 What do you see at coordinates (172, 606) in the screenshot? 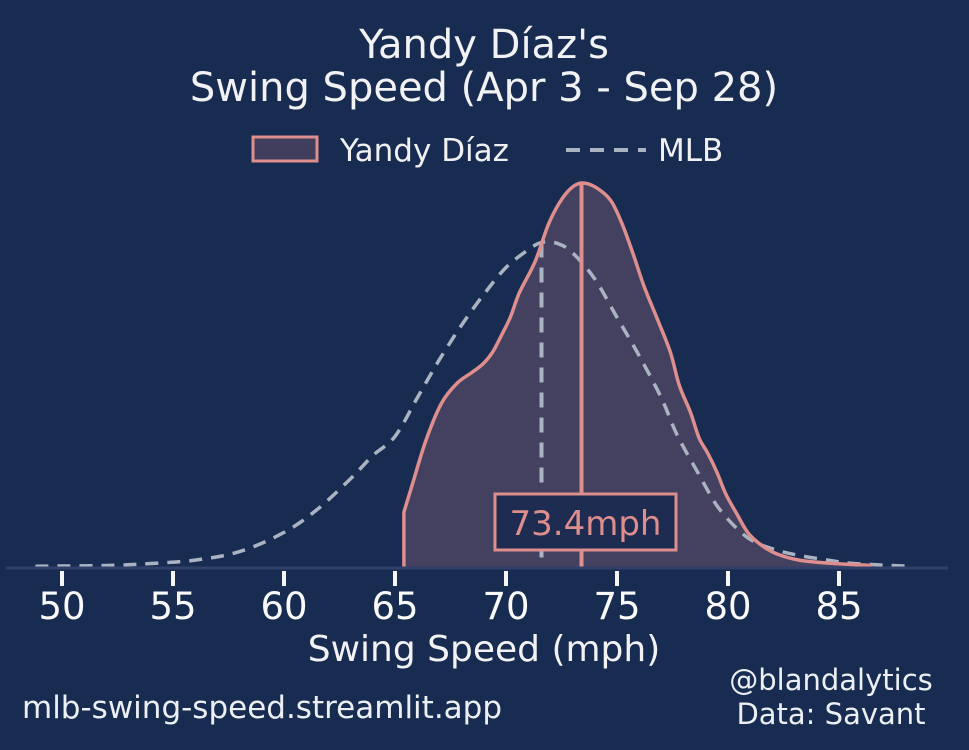
I see `x-tick-label: 55` at bounding box center [172, 606].